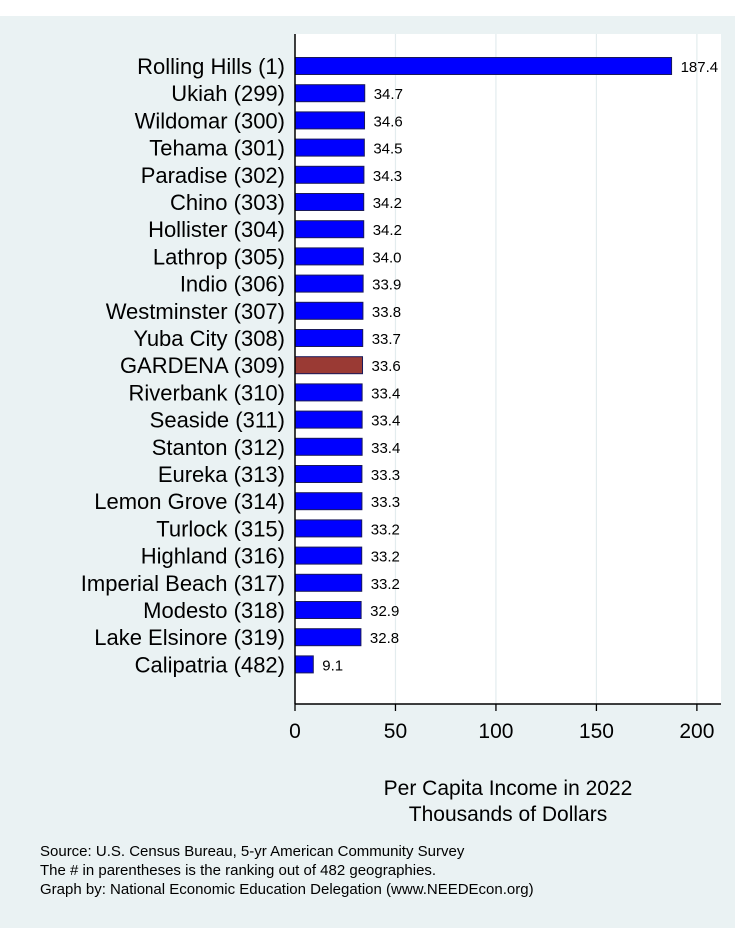  What do you see at coordinates (332, 665) in the screenshot?
I see `value-label-22: 9.1` at bounding box center [332, 665].